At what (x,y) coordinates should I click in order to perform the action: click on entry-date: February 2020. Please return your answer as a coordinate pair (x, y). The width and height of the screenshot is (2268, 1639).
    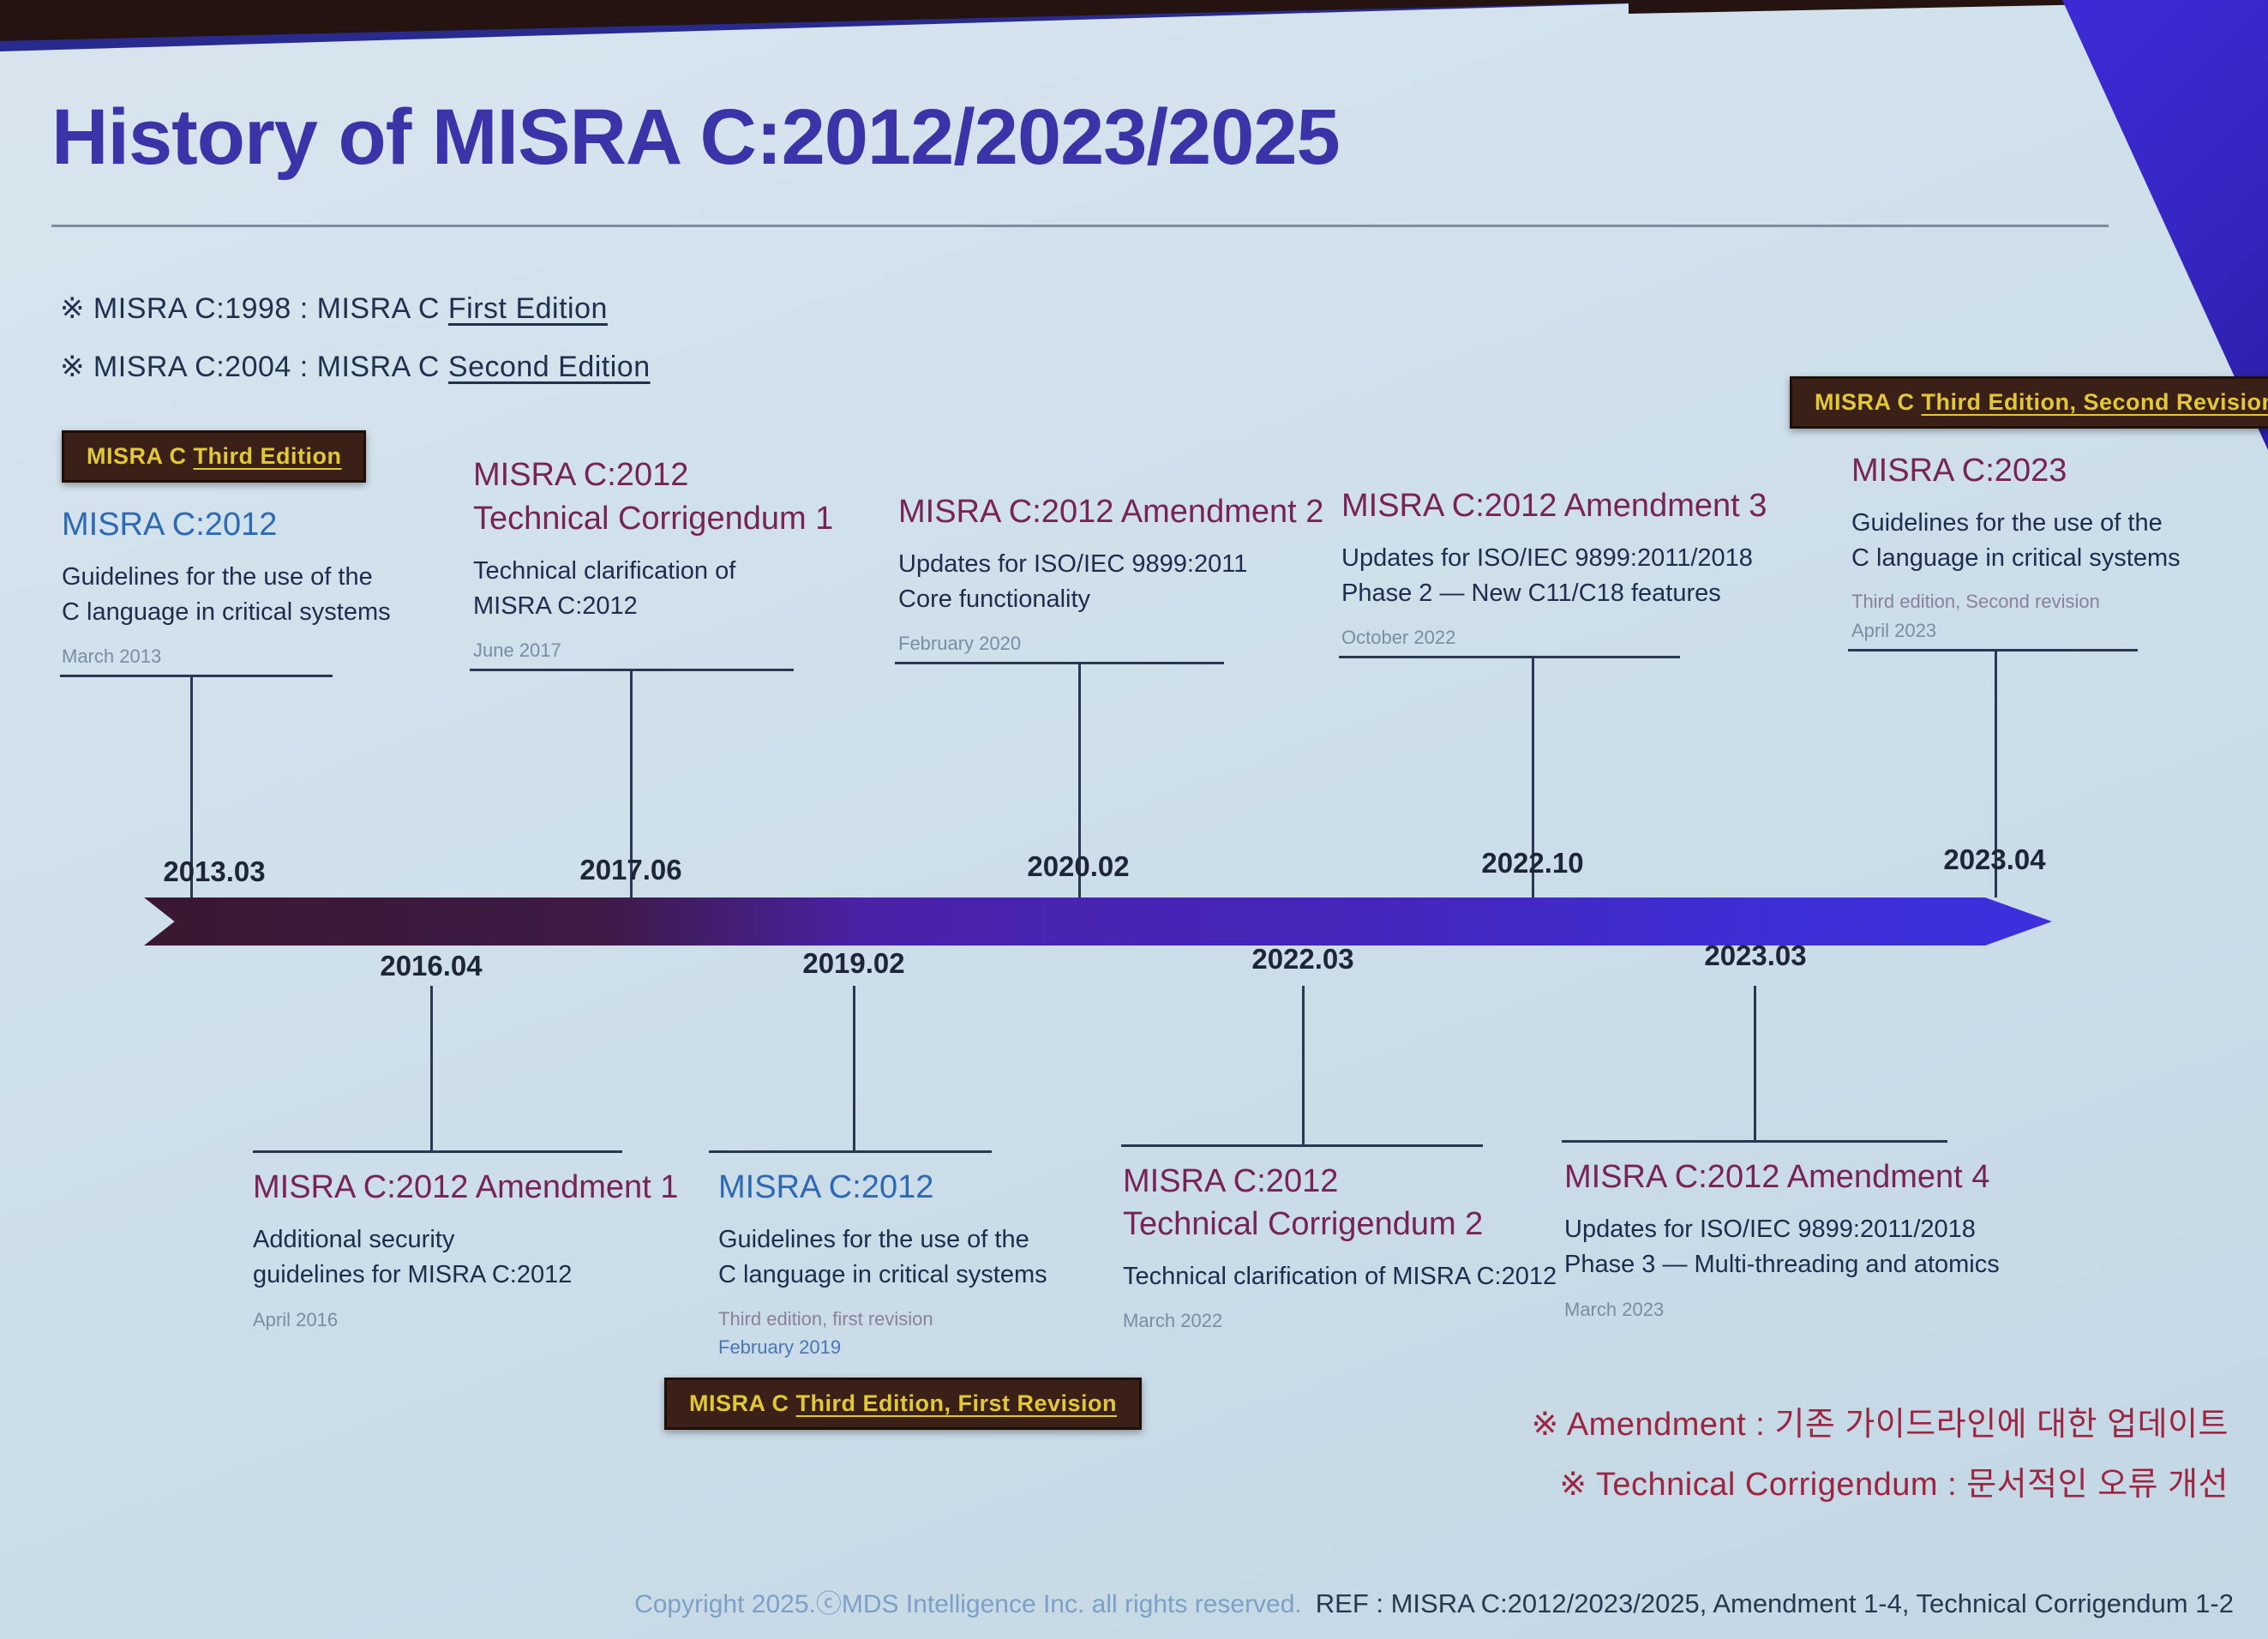
    Looking at the image, I should click on (960, 643).